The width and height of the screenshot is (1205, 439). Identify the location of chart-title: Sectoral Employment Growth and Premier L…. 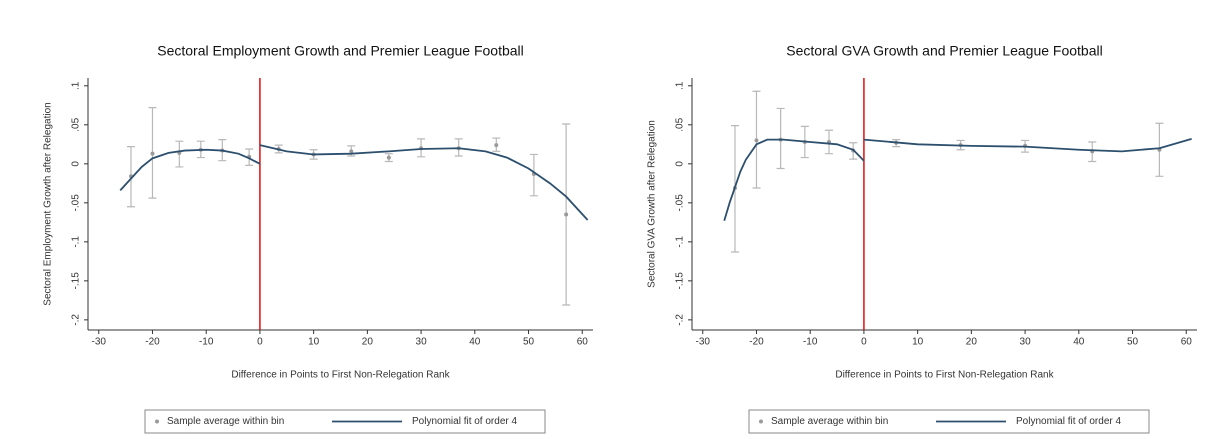
(340, 51).